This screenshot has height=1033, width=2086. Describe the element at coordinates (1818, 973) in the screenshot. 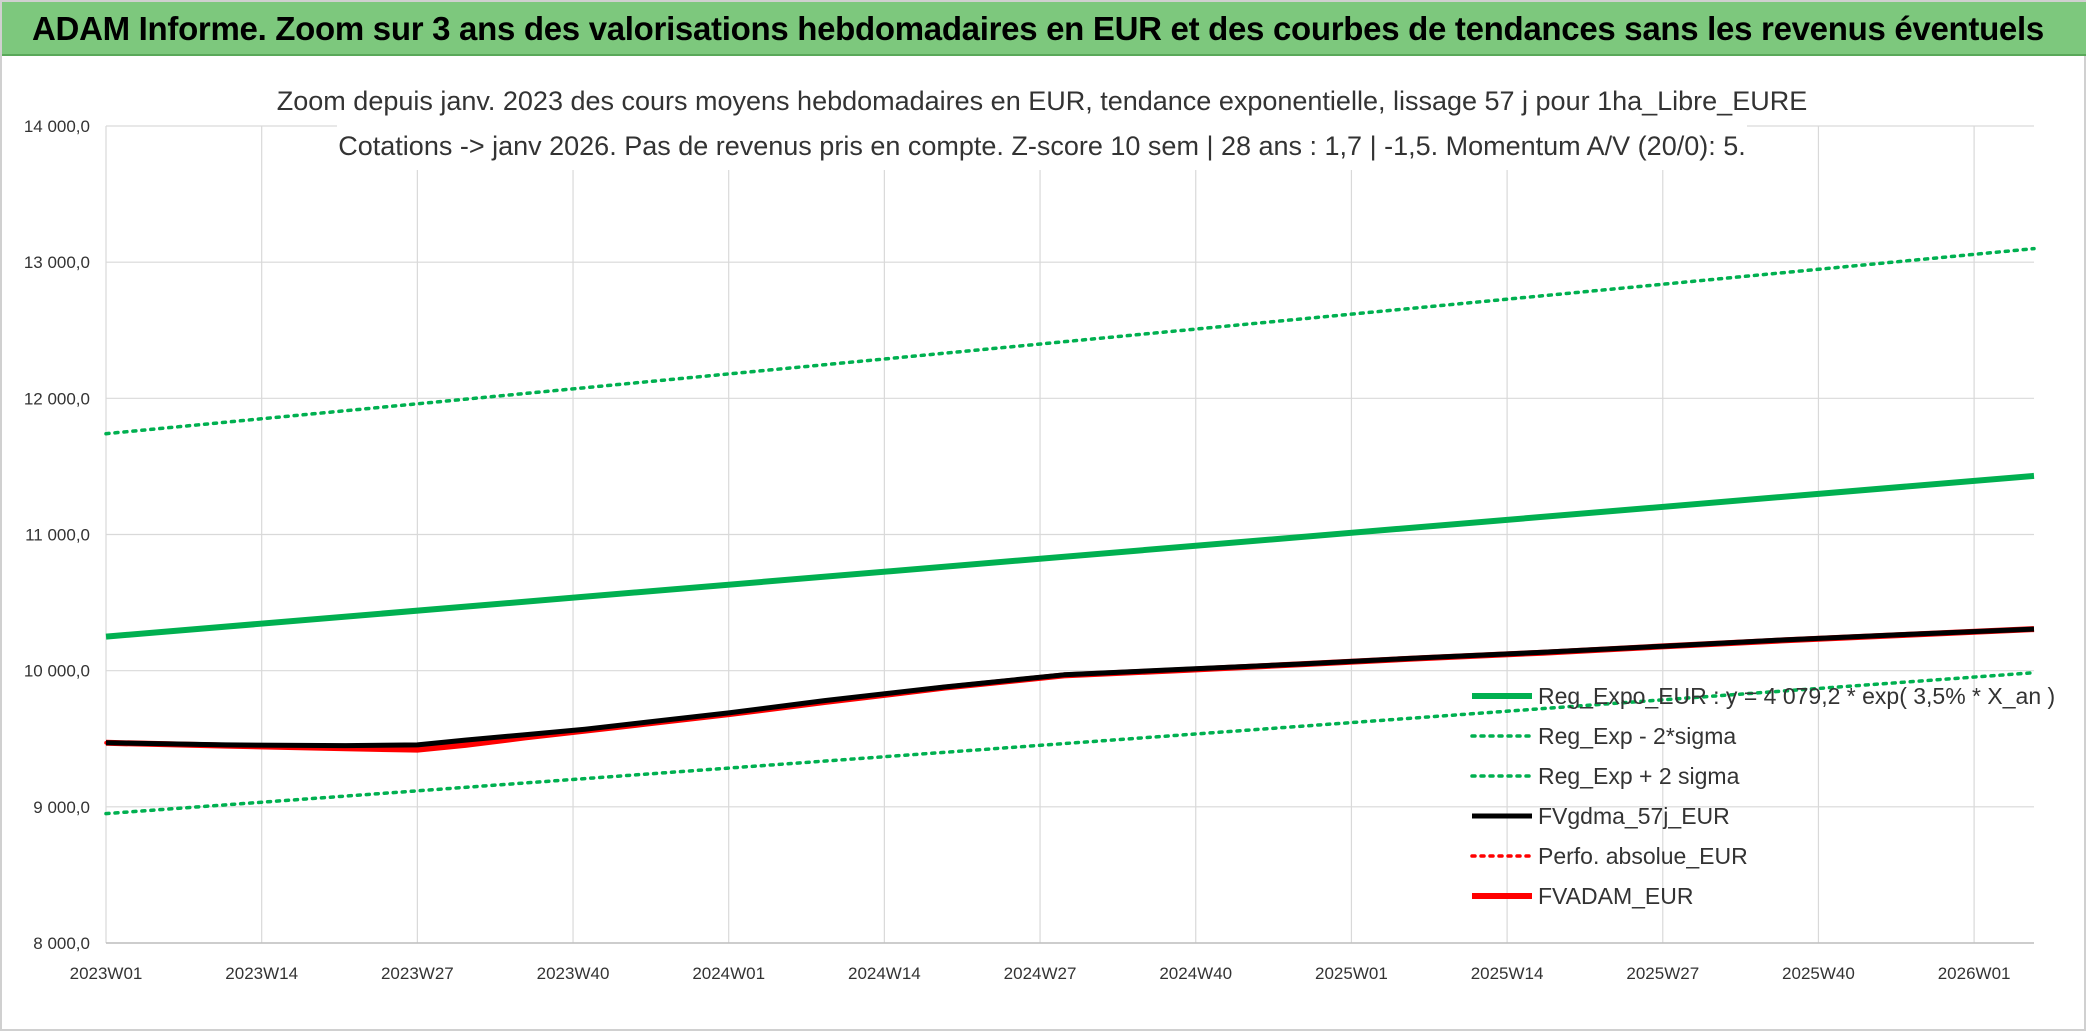

I see `x-tick-label: 2025W40` at that location.